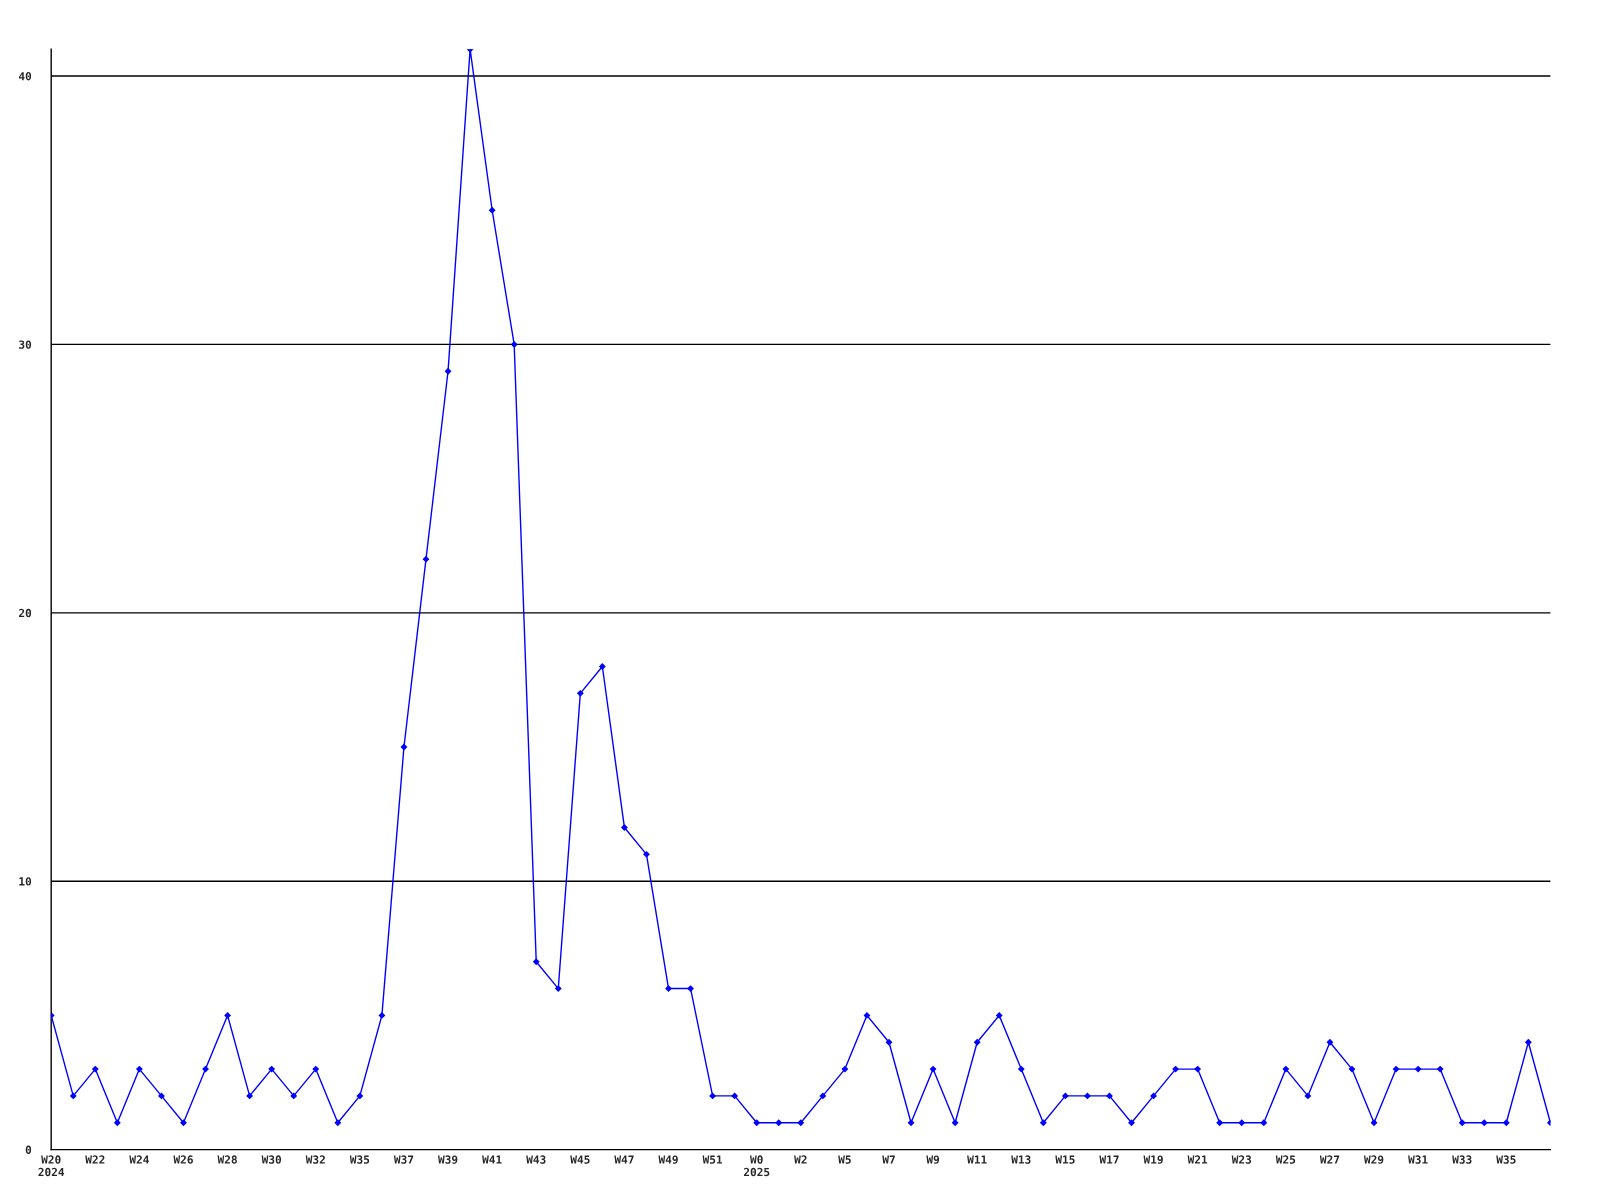 Image resolution: width=1600 pixels, height=1200 pixels. What do you see at coordinates (580, 1159) in the screenshot?
I see `x-tick-label: W45` at bounding box center [580, 1159].